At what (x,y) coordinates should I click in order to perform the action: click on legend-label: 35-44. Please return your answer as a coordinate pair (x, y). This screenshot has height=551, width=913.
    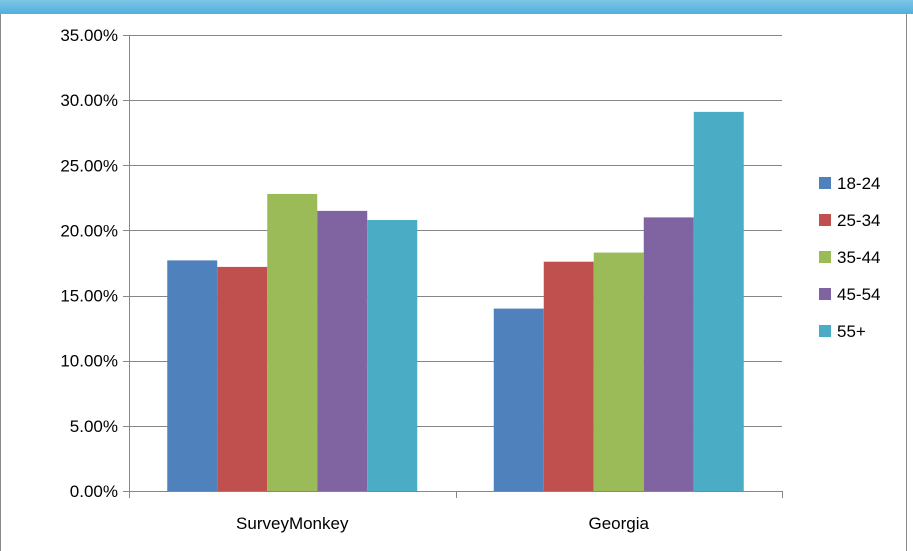
    Looking at the image, I should click on (858, 257).